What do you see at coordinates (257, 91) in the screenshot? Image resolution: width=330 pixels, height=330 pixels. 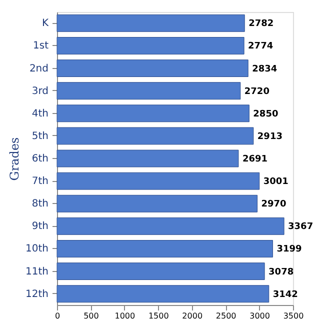 I see `data-label: 2720` at bounding box center [257, 91].